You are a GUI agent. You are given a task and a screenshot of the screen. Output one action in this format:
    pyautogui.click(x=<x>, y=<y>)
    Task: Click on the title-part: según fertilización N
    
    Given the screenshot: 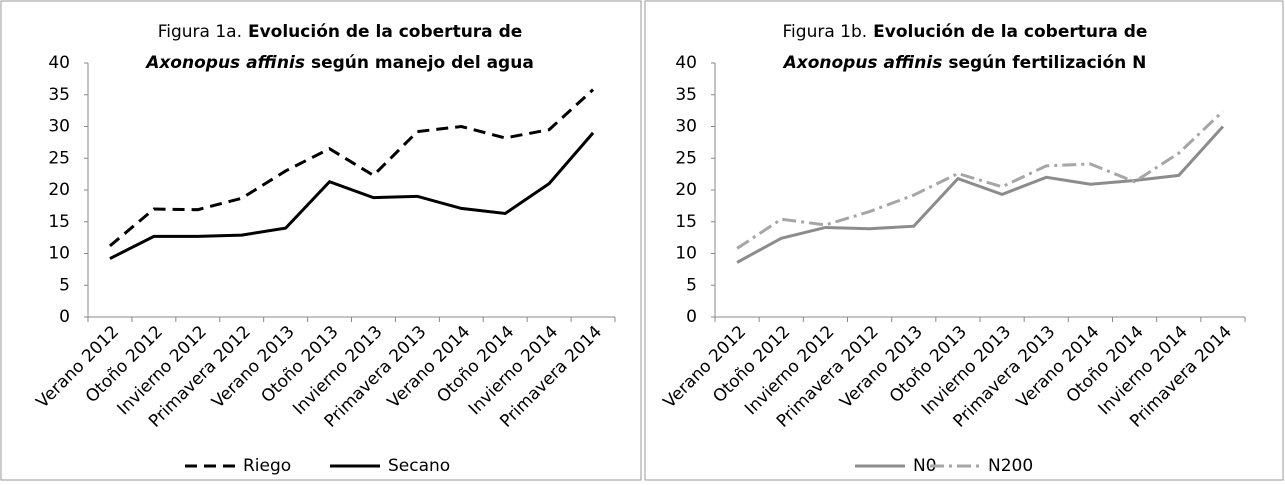 What is the action you would take?
    pyautogui.click(x=1047, y=63)
    